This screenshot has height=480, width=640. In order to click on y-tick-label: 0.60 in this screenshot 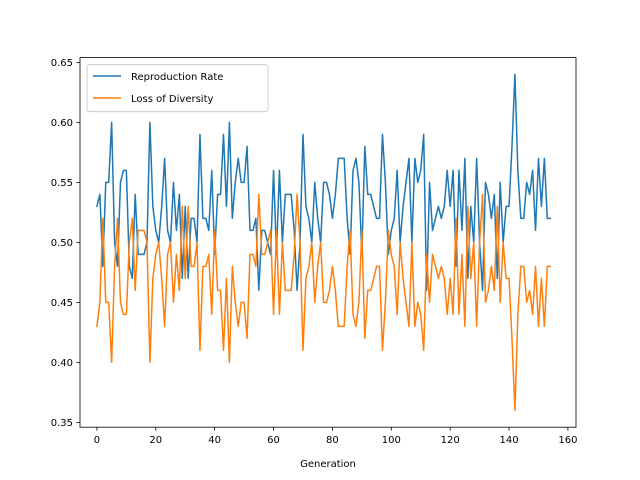, I will do `click(62, 123)`.